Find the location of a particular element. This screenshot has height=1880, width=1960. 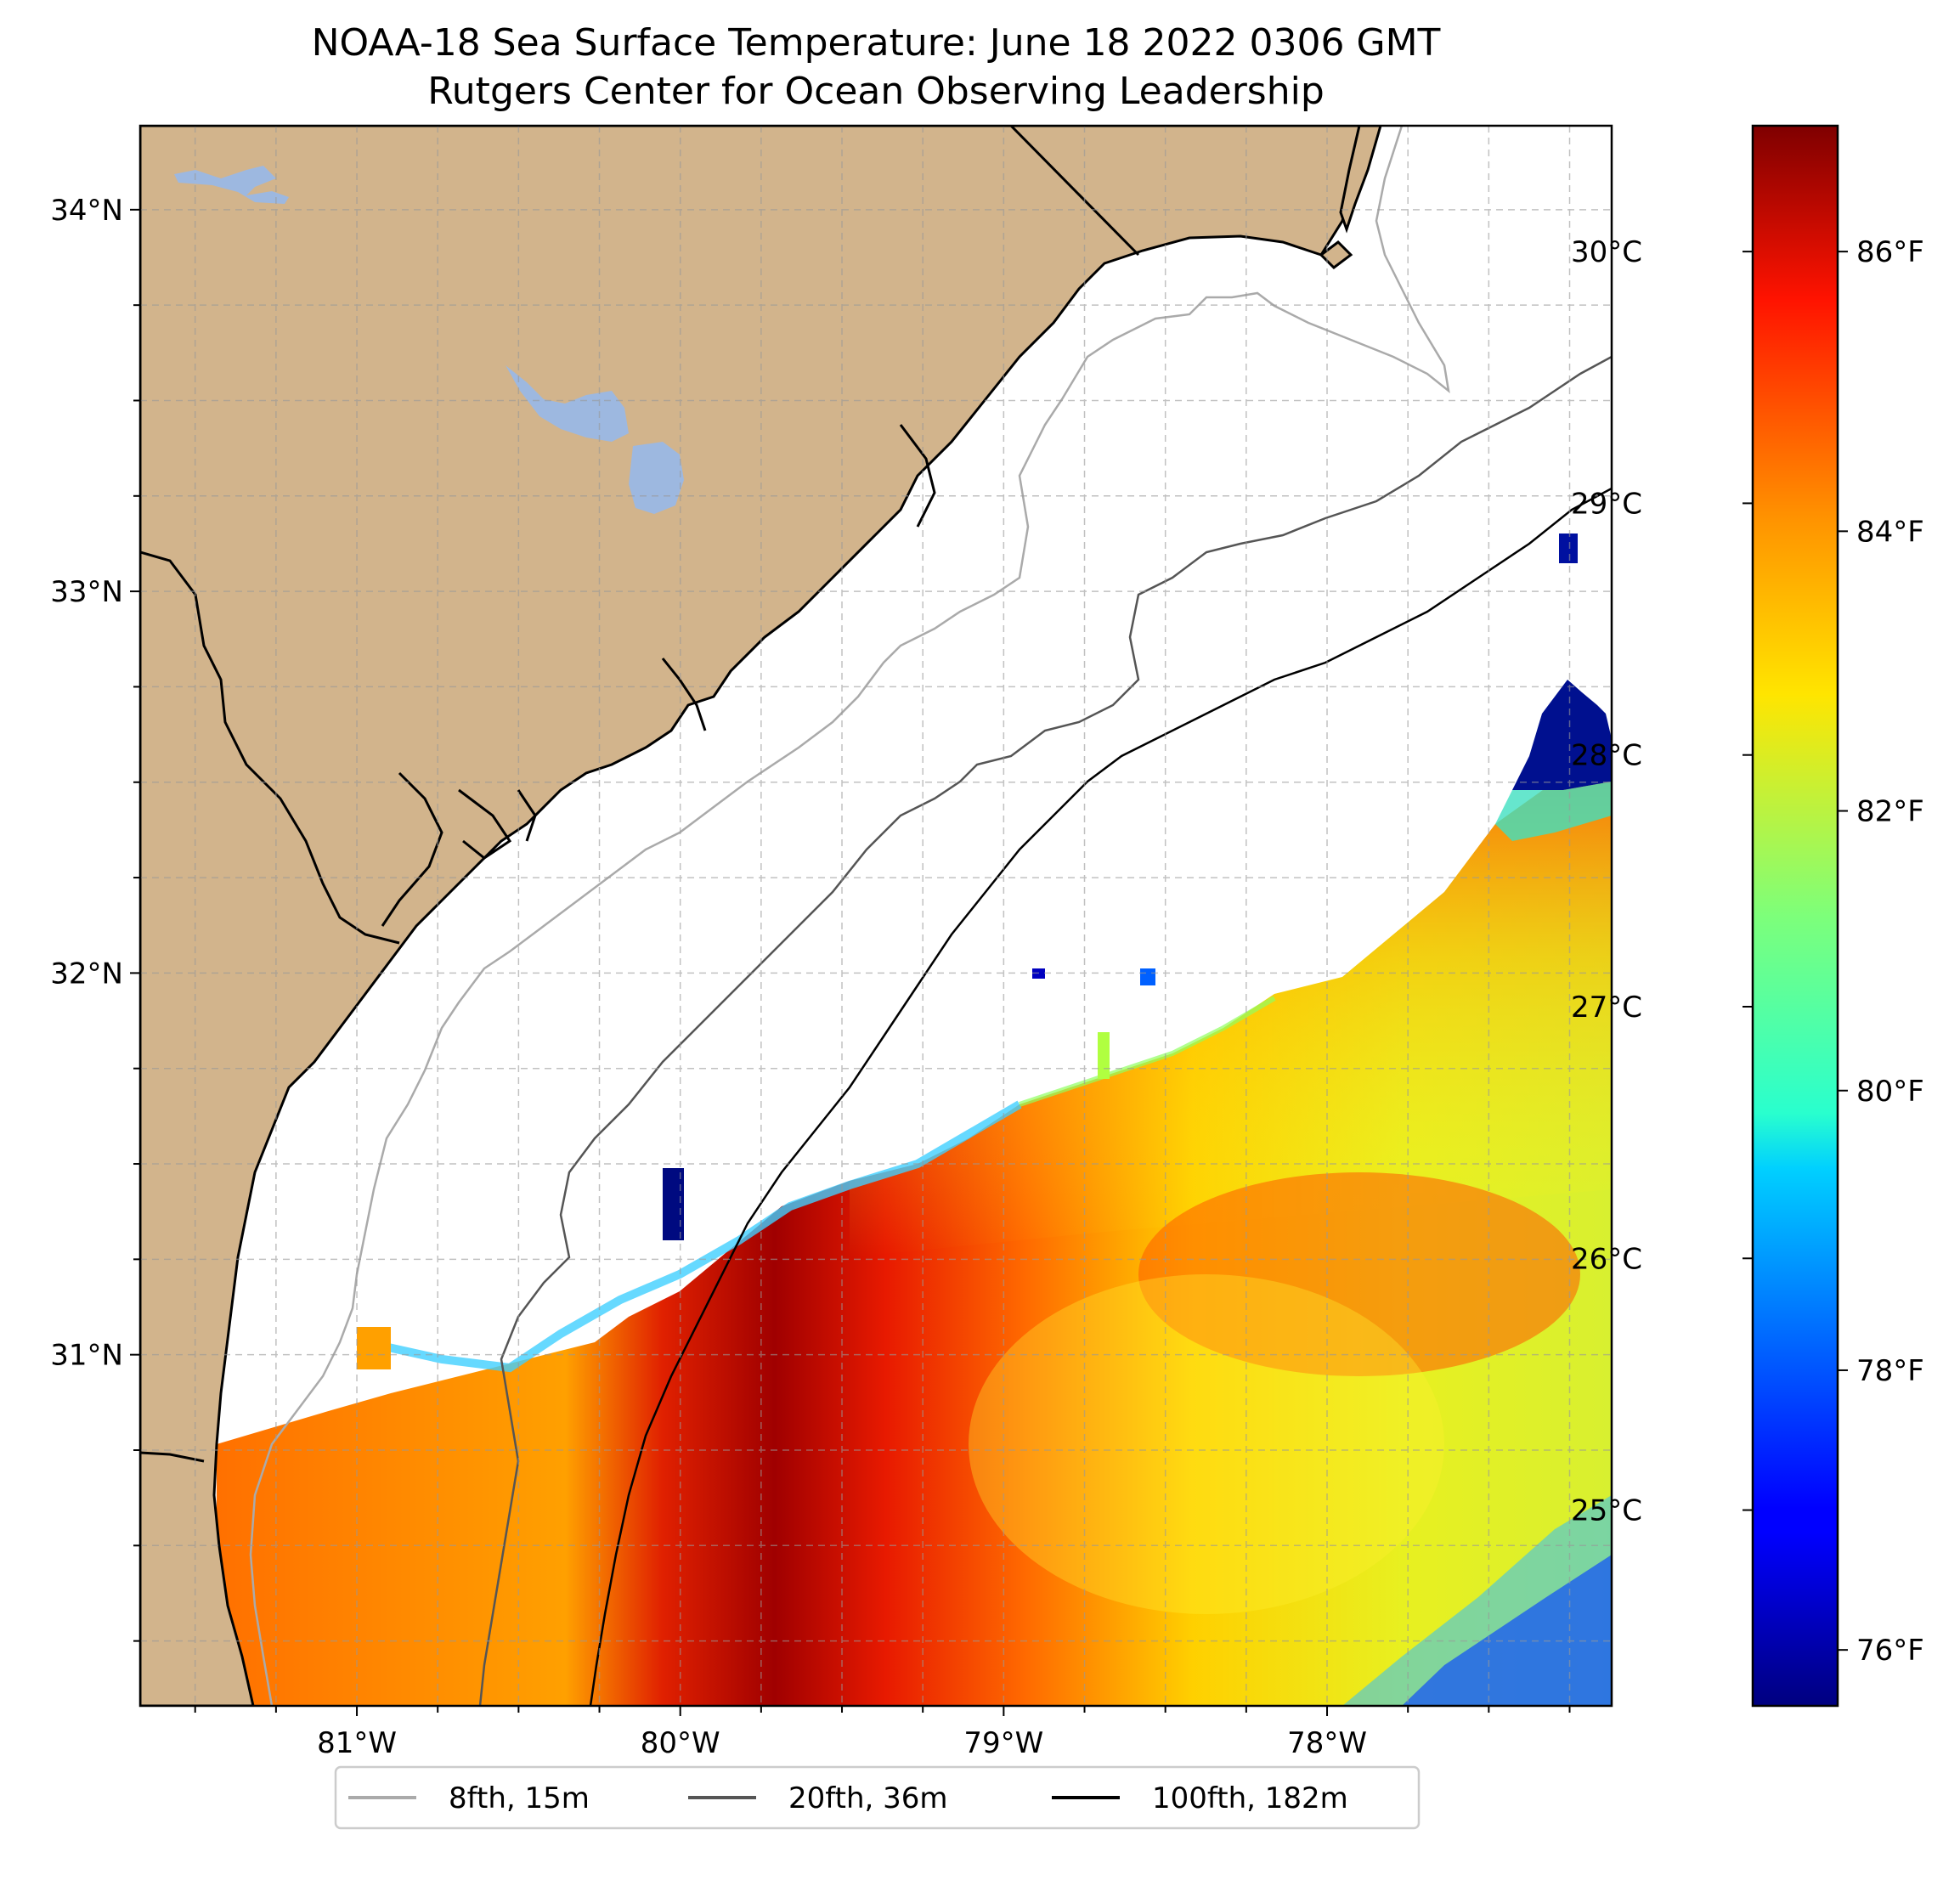

lon-tick-label: 78°W is located at coordinates (1327, 1743).